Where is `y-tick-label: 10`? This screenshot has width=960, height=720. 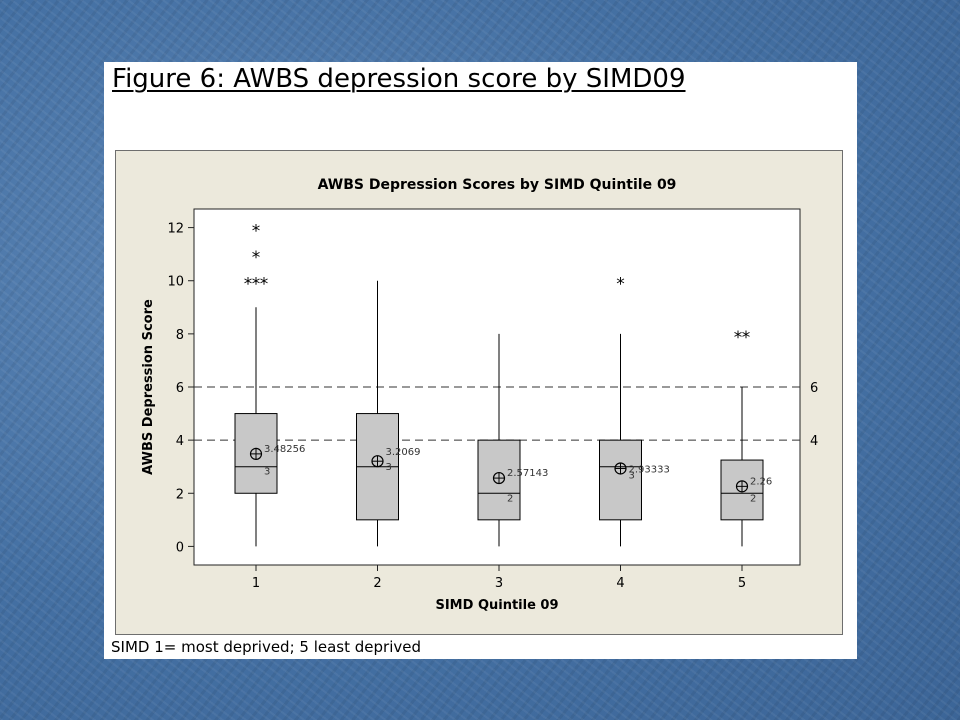 y-tick-label: 10 is located at coordinates (175, 282).